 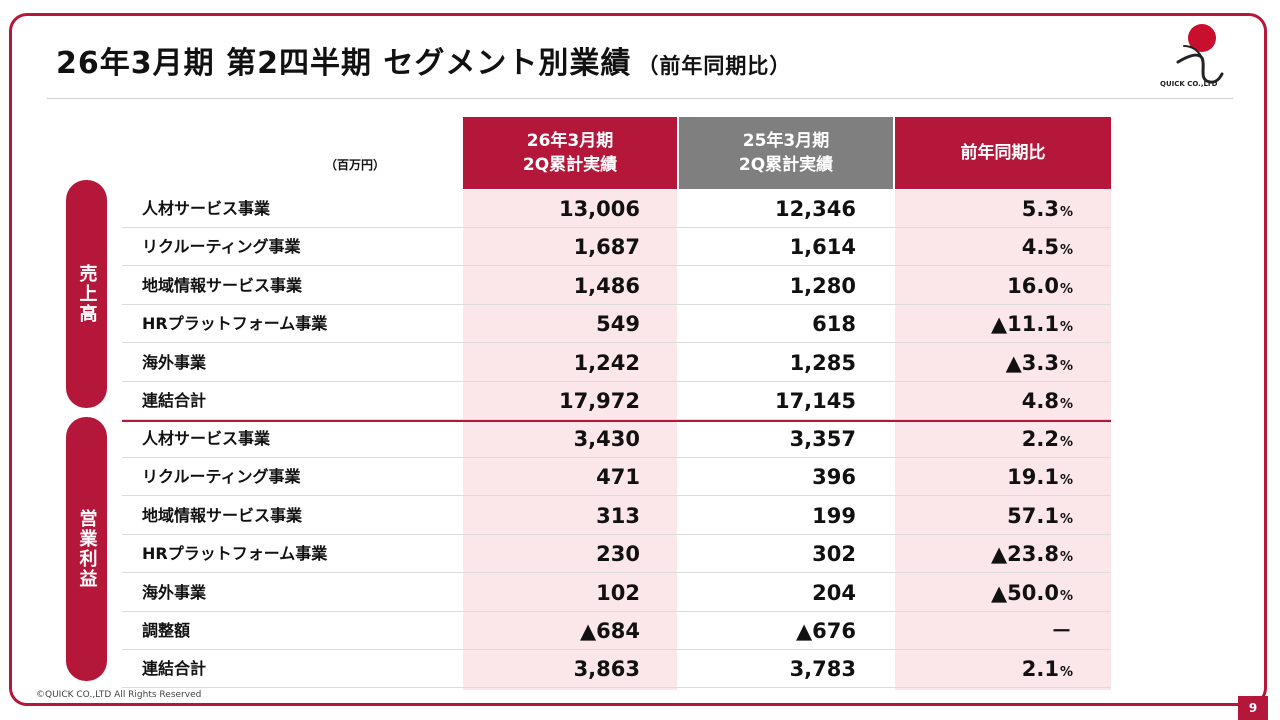 What do you see at coordinates (1025, 554) in the screenshot?
I see `yoy-number: ▲23.8` at bounding box center [1025, 554].